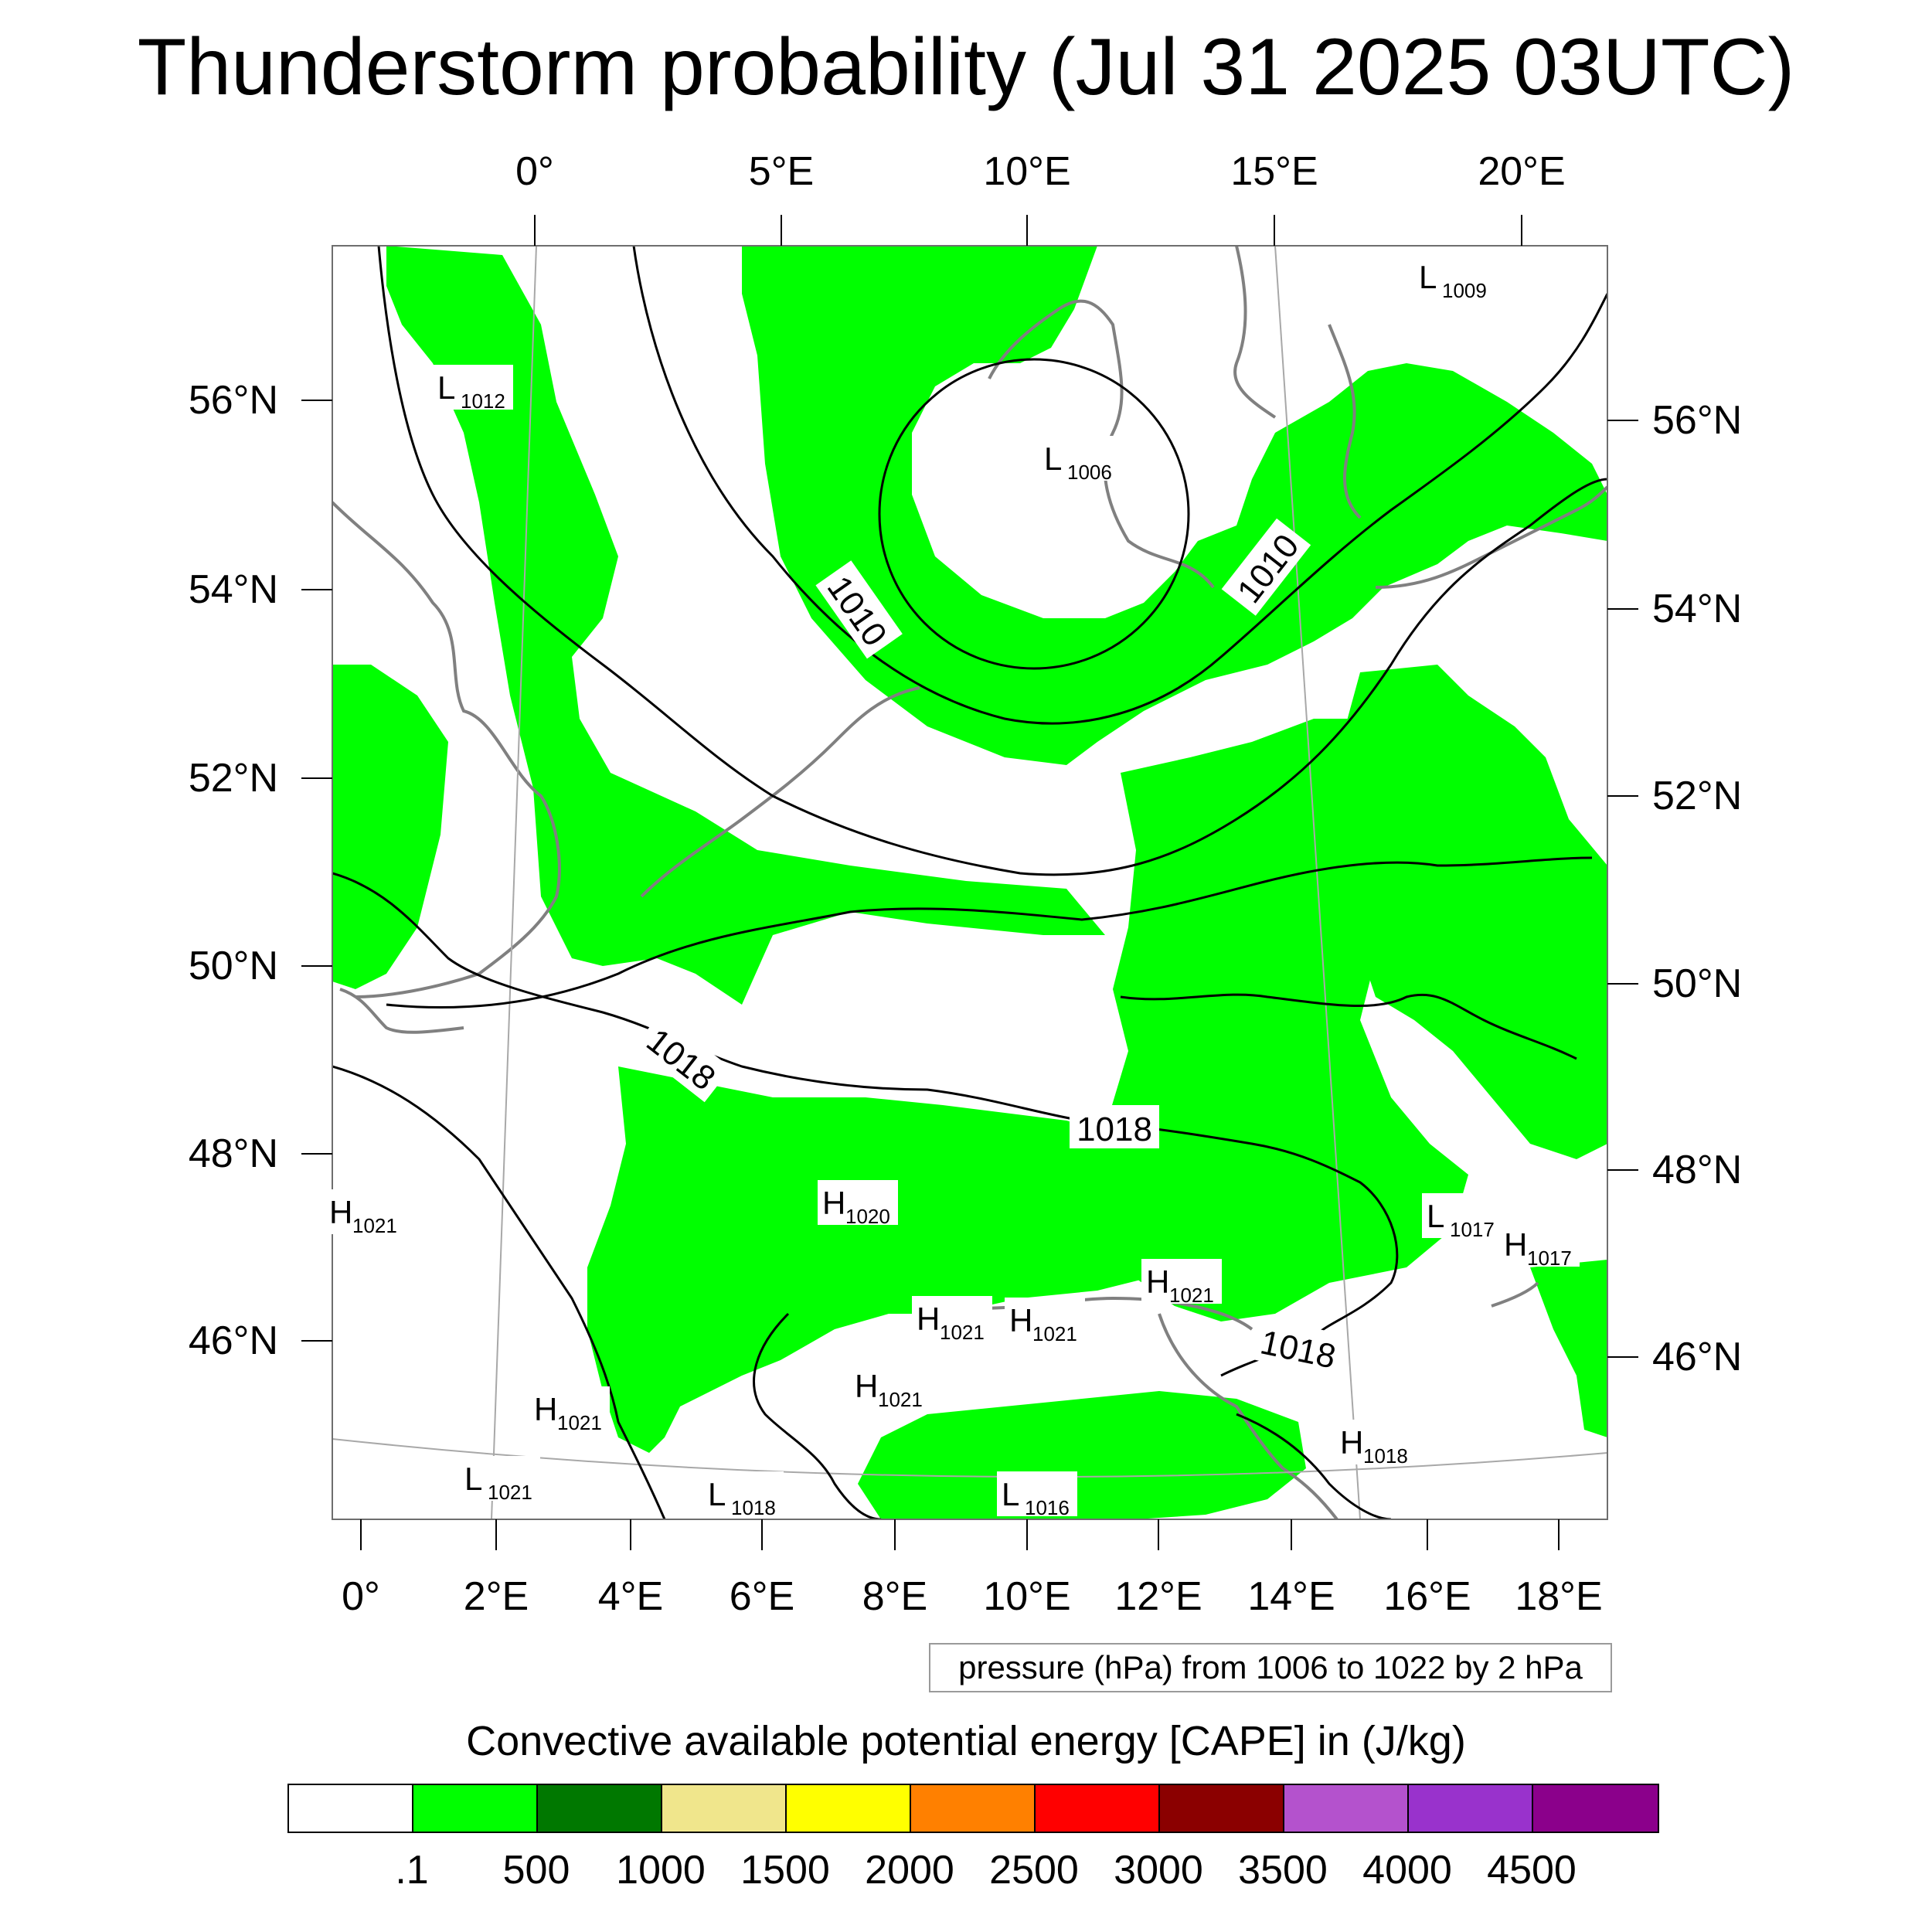 The height and width of the screenshot is (1932, 1932). What do you see at coordinates (500, 1480) in the screenshot?
I see `low-pressure-marker: L 1021` at bounding box center [500, 1480].